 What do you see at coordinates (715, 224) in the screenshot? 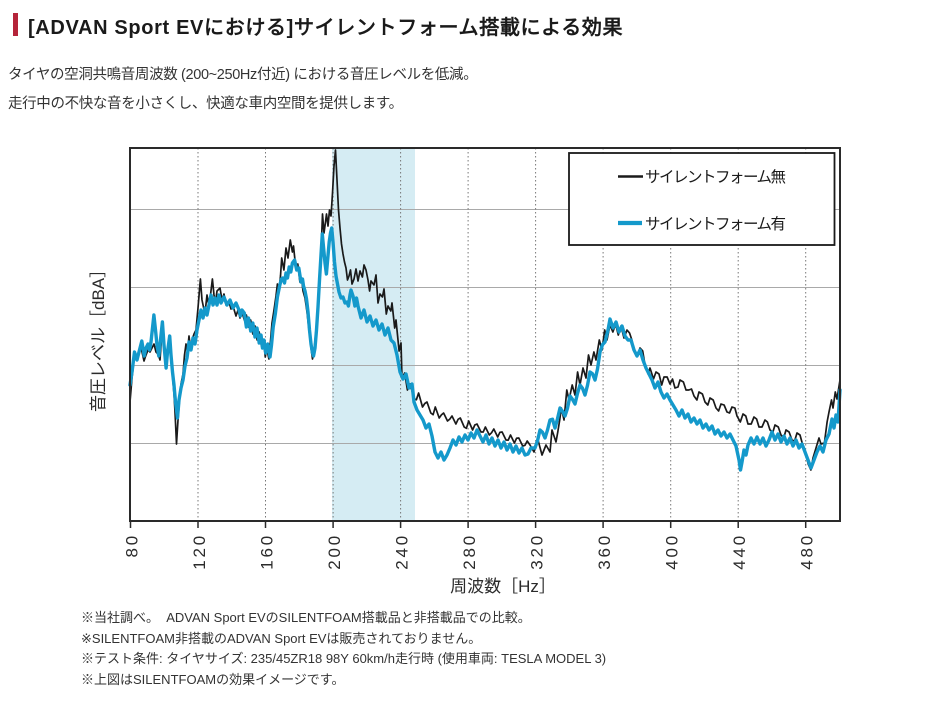
I see `svg-text: サイレントフォーム有` at bounding box center [715, 224].